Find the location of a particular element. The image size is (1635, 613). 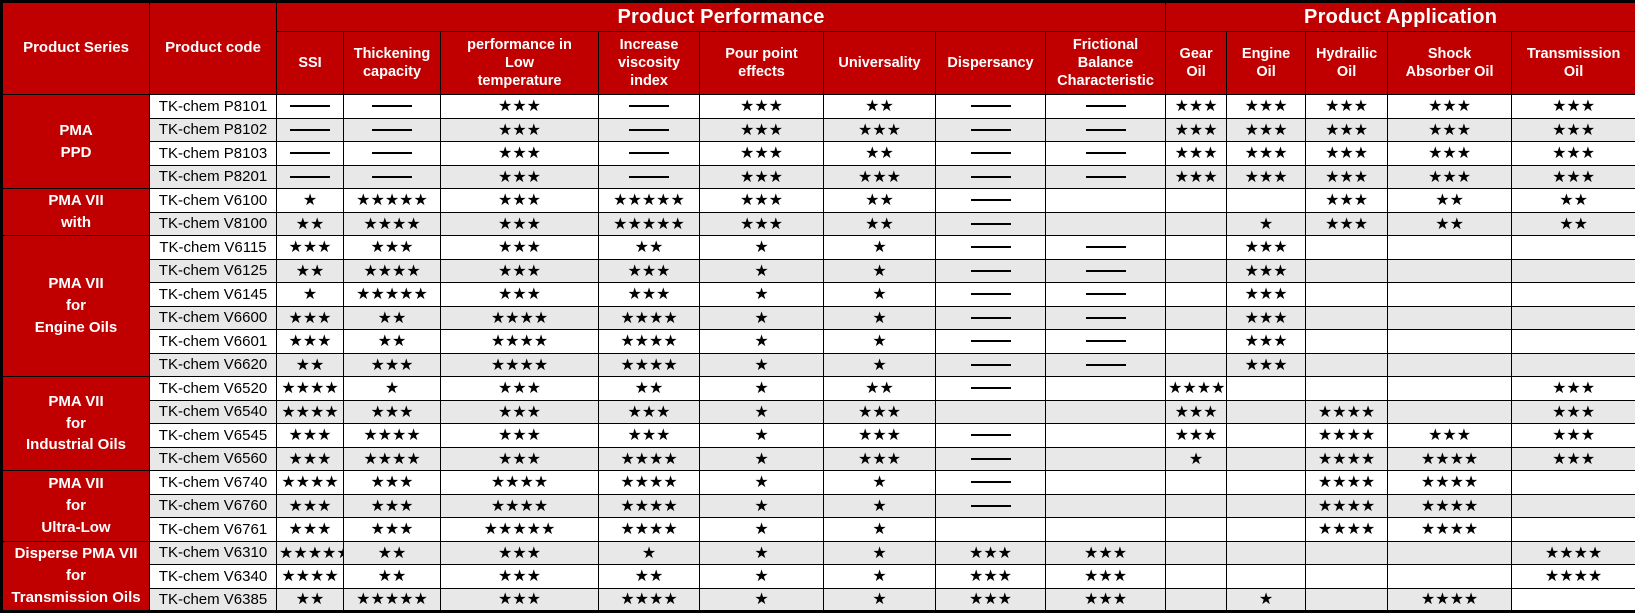

product-code-cell: TK-chem V6145 is located at coordinates (213, 294).